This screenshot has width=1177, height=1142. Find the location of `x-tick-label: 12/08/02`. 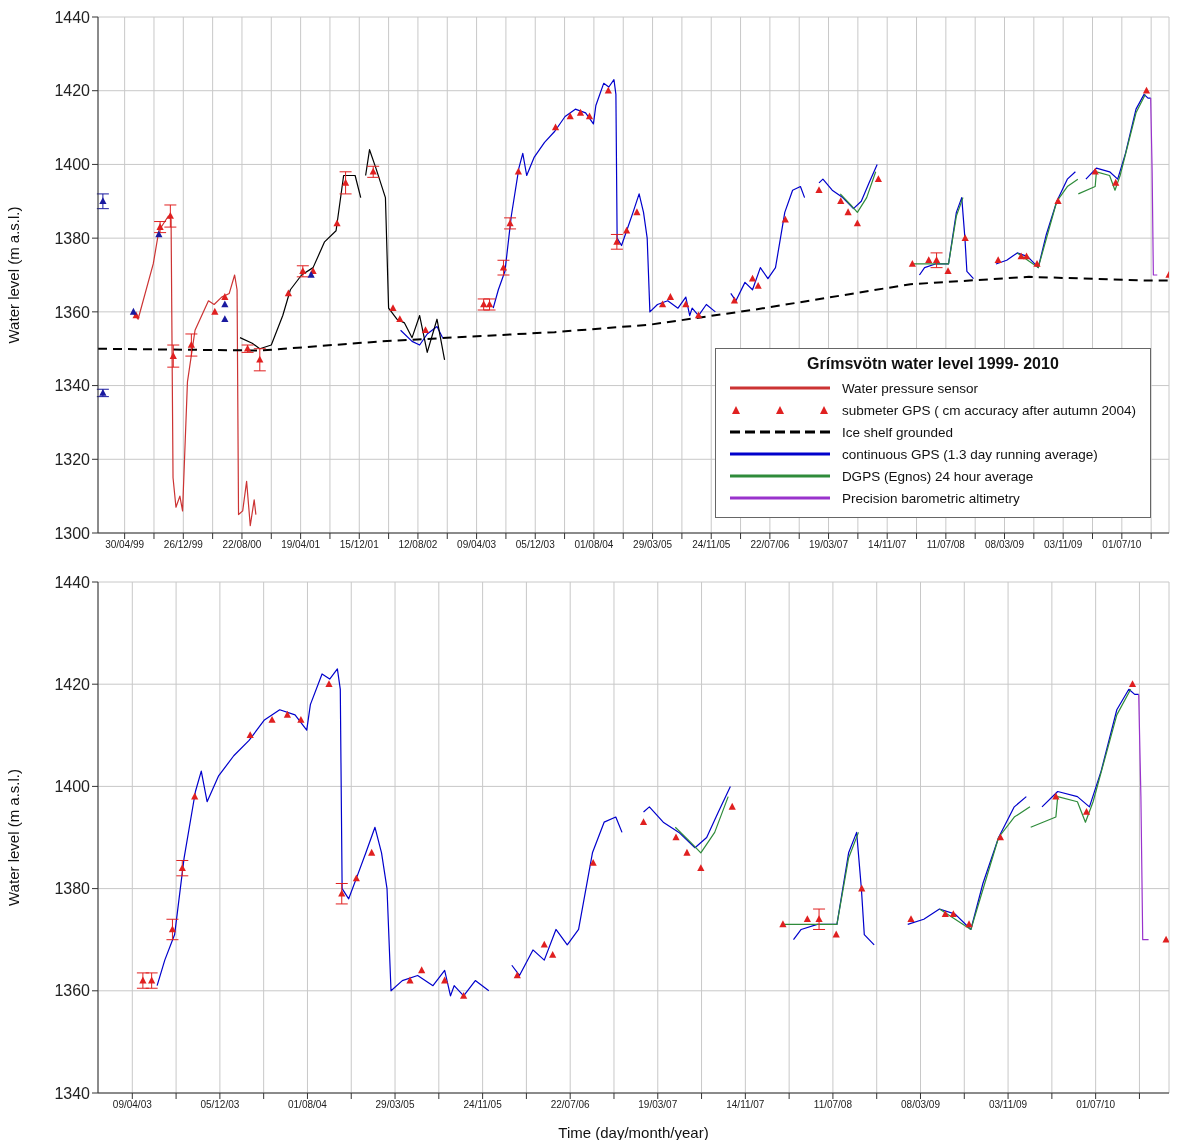

x-tick-label: 12/08/02 is located at coordinates (418, 545).